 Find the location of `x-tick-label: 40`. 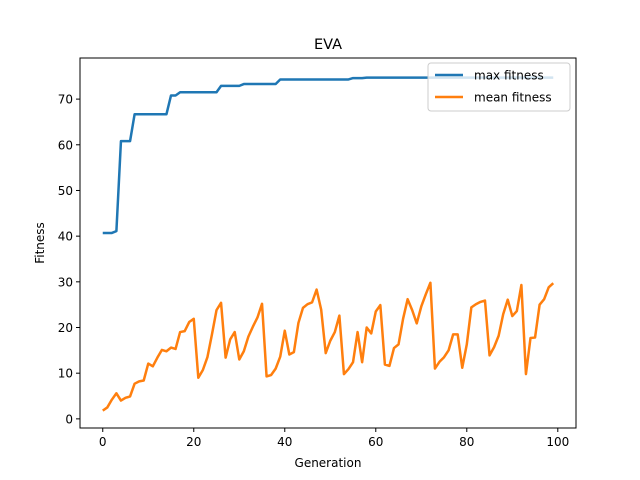

x-tick-label: 40 is located at coordinates (284, 442).